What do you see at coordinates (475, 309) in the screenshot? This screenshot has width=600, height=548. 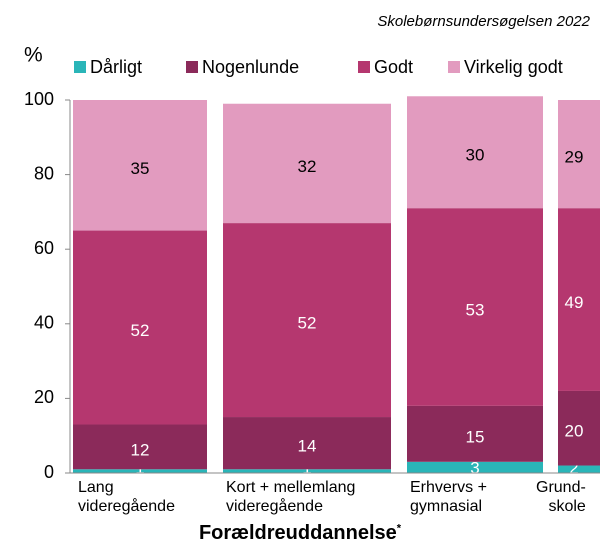 I see `data-label: 53` at bounding box center [475, 309].